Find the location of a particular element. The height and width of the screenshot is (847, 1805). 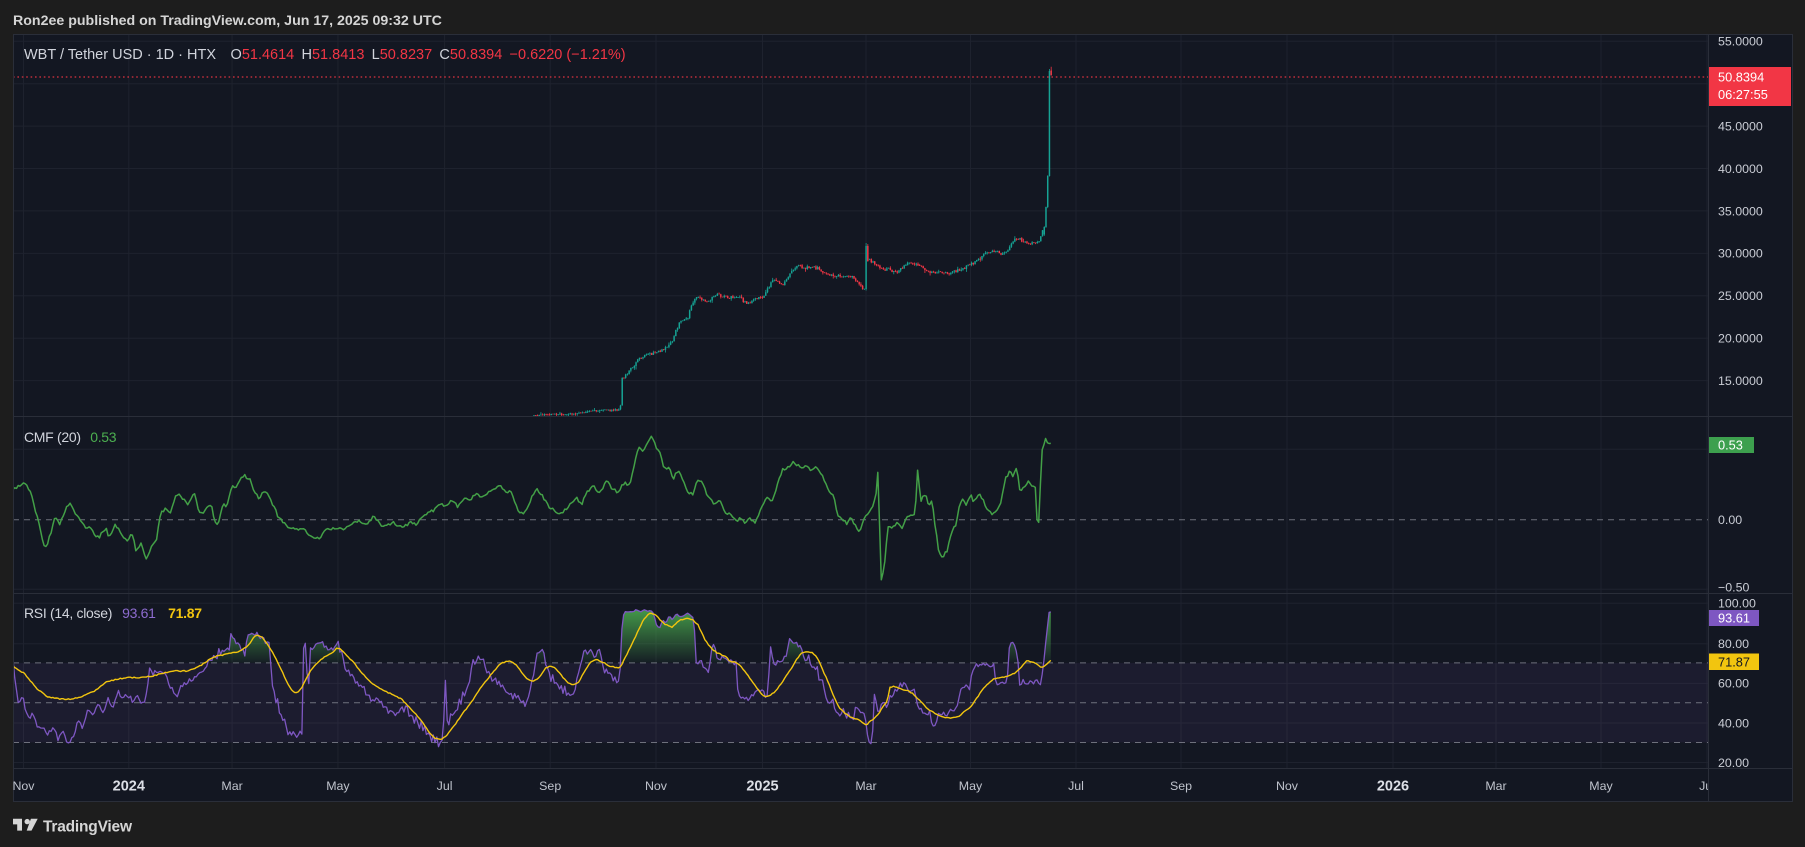

svg-text: 2026 is located at coordinates (1393, 787).